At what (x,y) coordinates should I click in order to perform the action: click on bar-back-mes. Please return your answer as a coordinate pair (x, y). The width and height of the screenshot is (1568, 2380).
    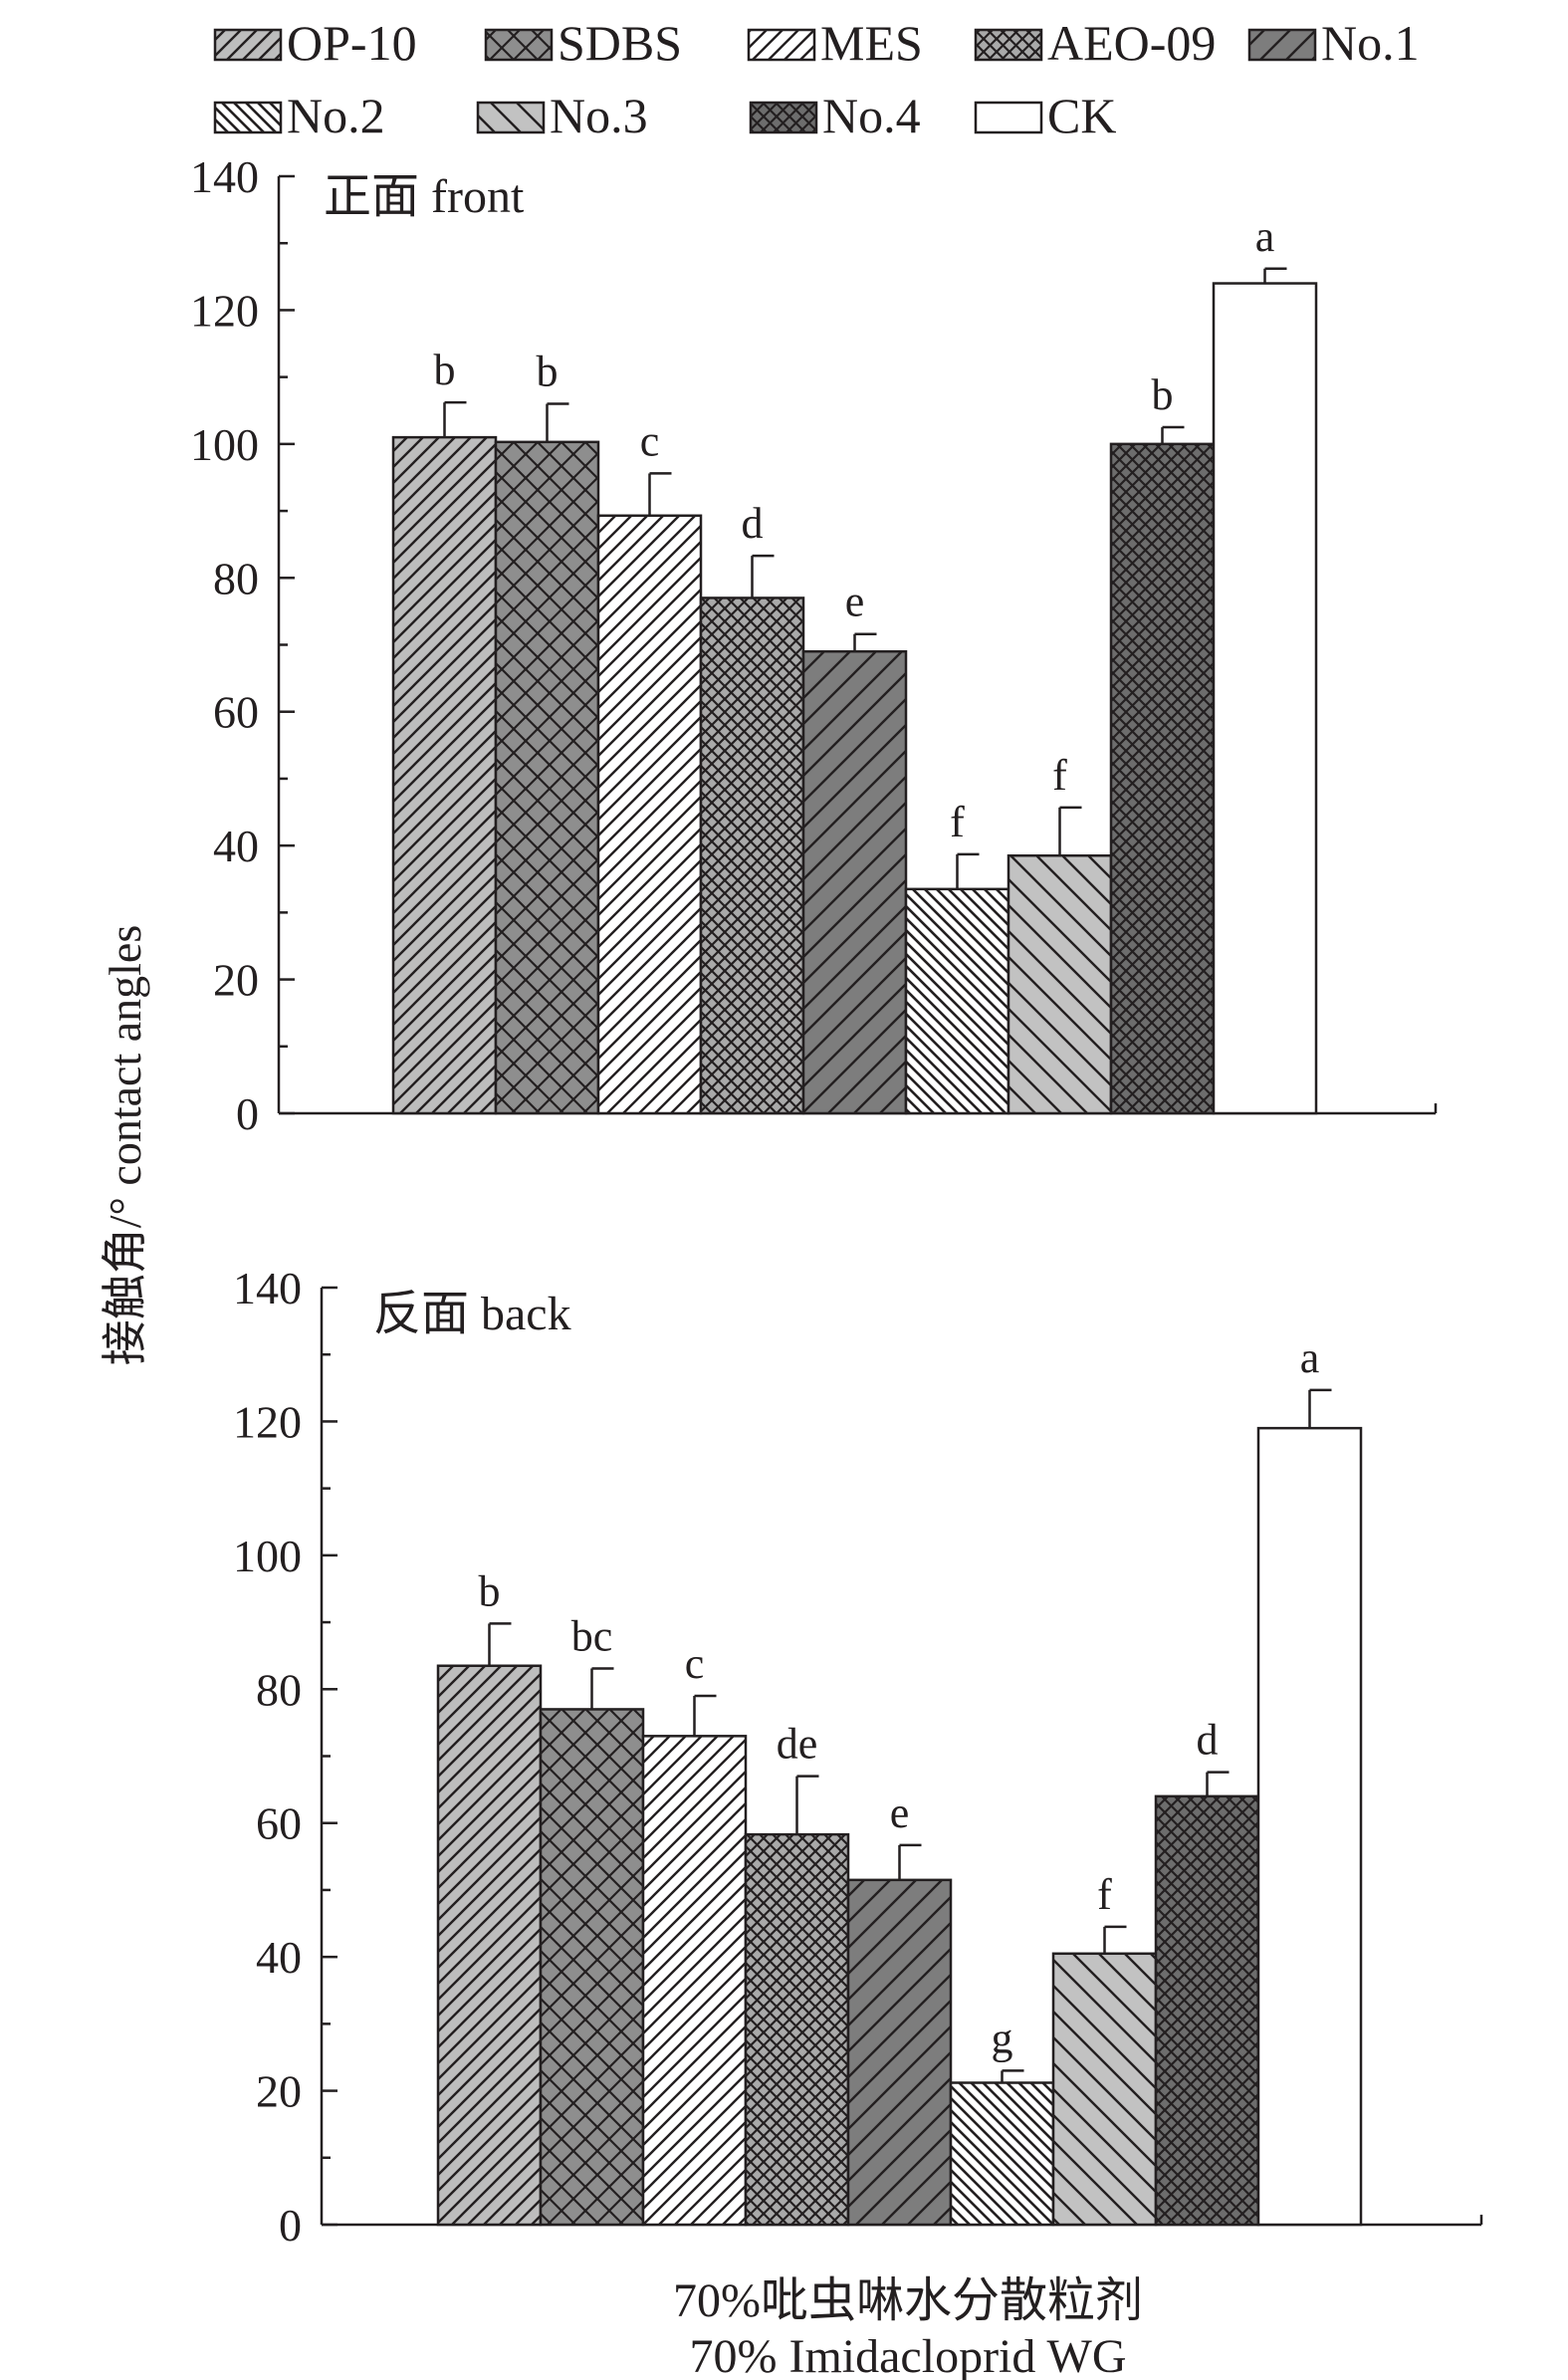
    Looking at the image, I should click on (694, 1981).